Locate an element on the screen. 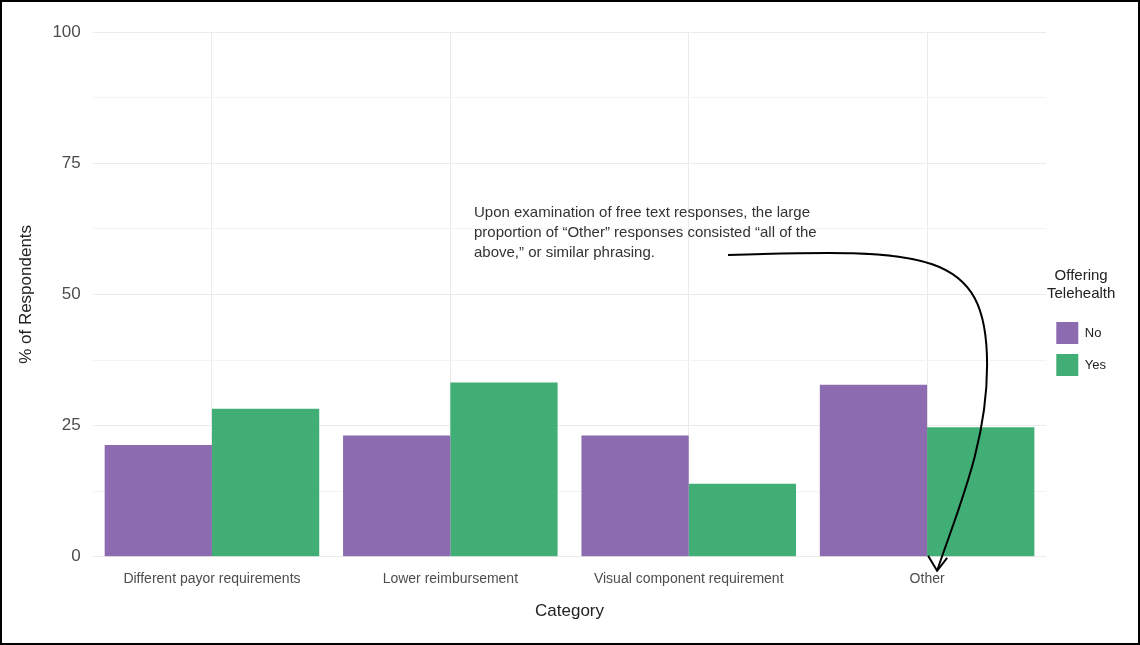  x-tick-label: Visual component requirement is located at coordinates (688, 578).